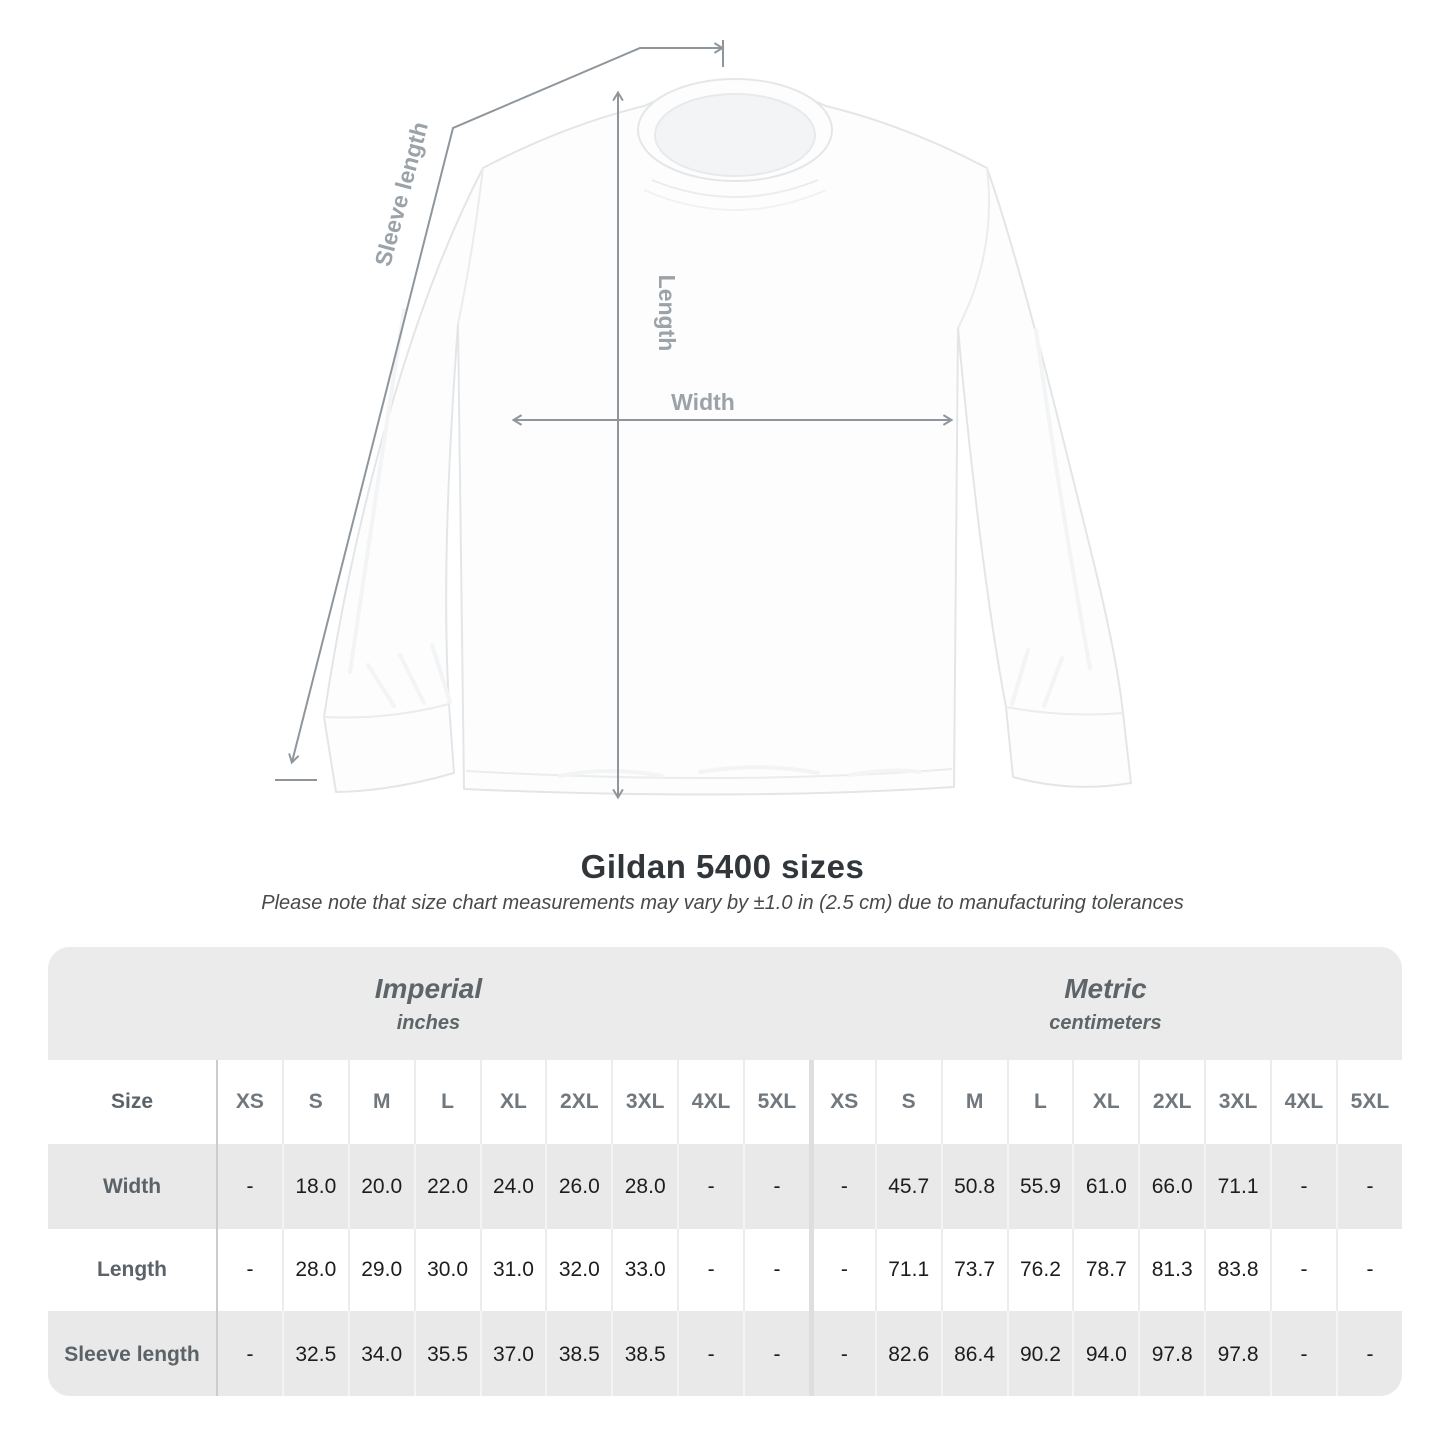 The width and height of the screenshot is (1445, 1445). I want to click on size-value-cell: 35.5, so click(446, 1353).